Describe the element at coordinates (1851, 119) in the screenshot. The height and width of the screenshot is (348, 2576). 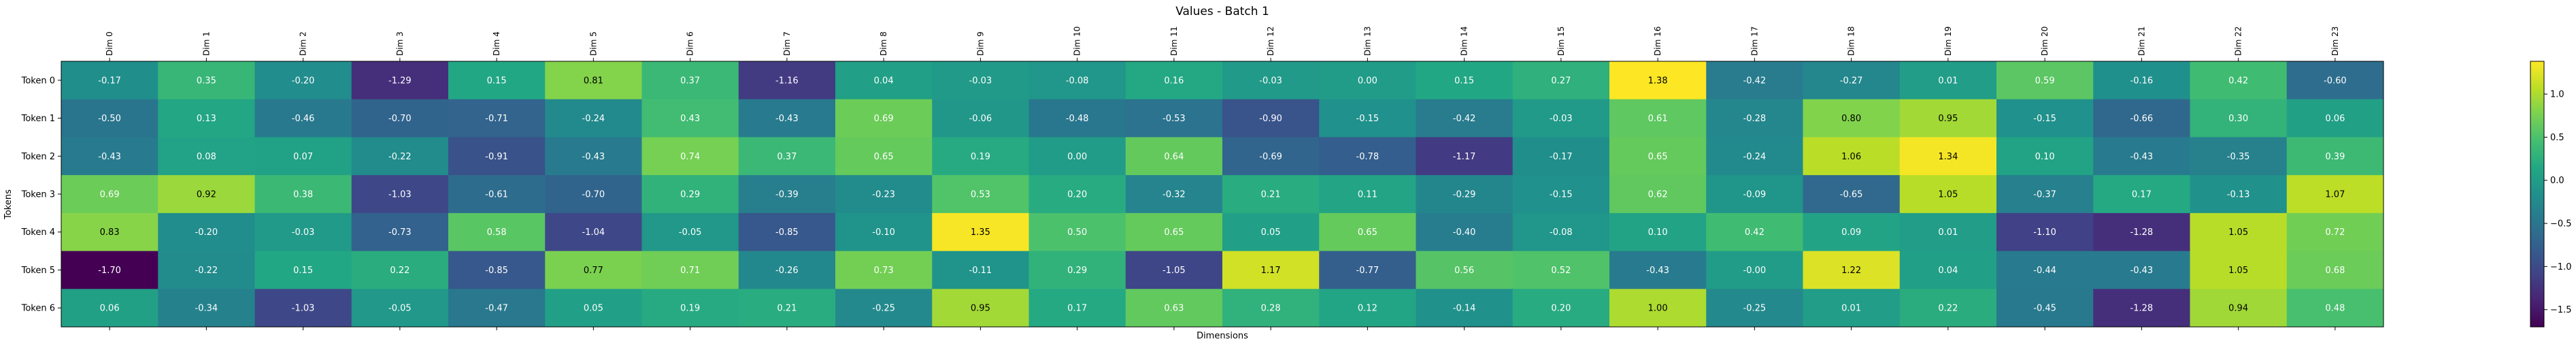
I see `cell-value-label: 0.80` at that location.